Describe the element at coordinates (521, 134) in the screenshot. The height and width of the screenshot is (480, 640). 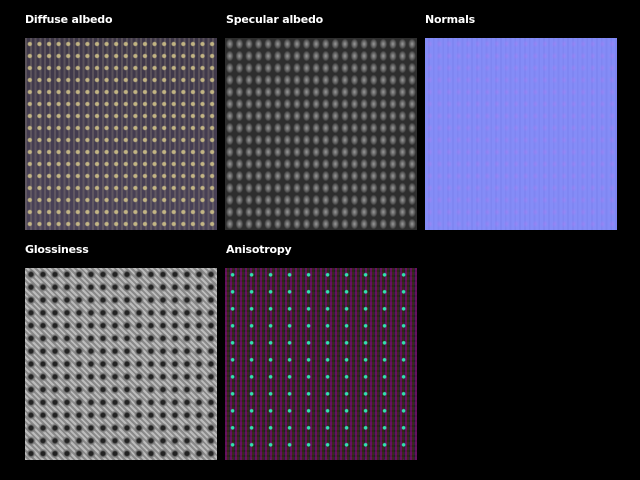
I see `normals-image` at that location.